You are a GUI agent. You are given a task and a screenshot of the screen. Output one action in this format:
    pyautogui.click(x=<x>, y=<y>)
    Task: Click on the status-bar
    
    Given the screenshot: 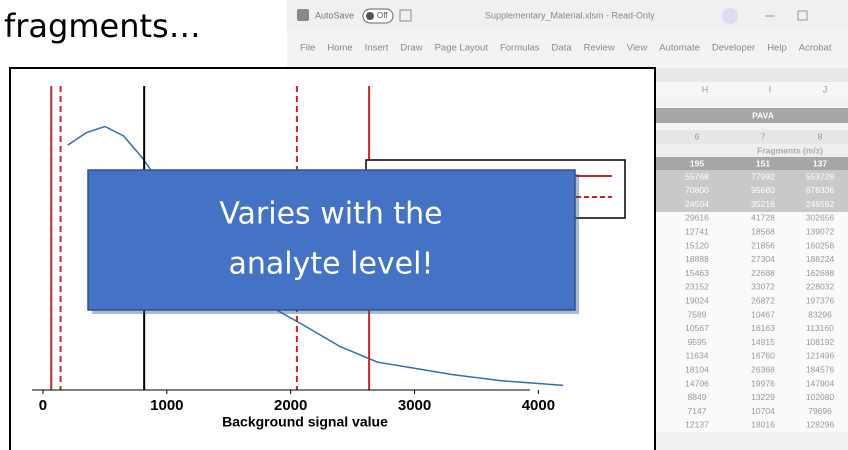 What is the action you would take?
    pyautogui.click(x=751, y=441)
    